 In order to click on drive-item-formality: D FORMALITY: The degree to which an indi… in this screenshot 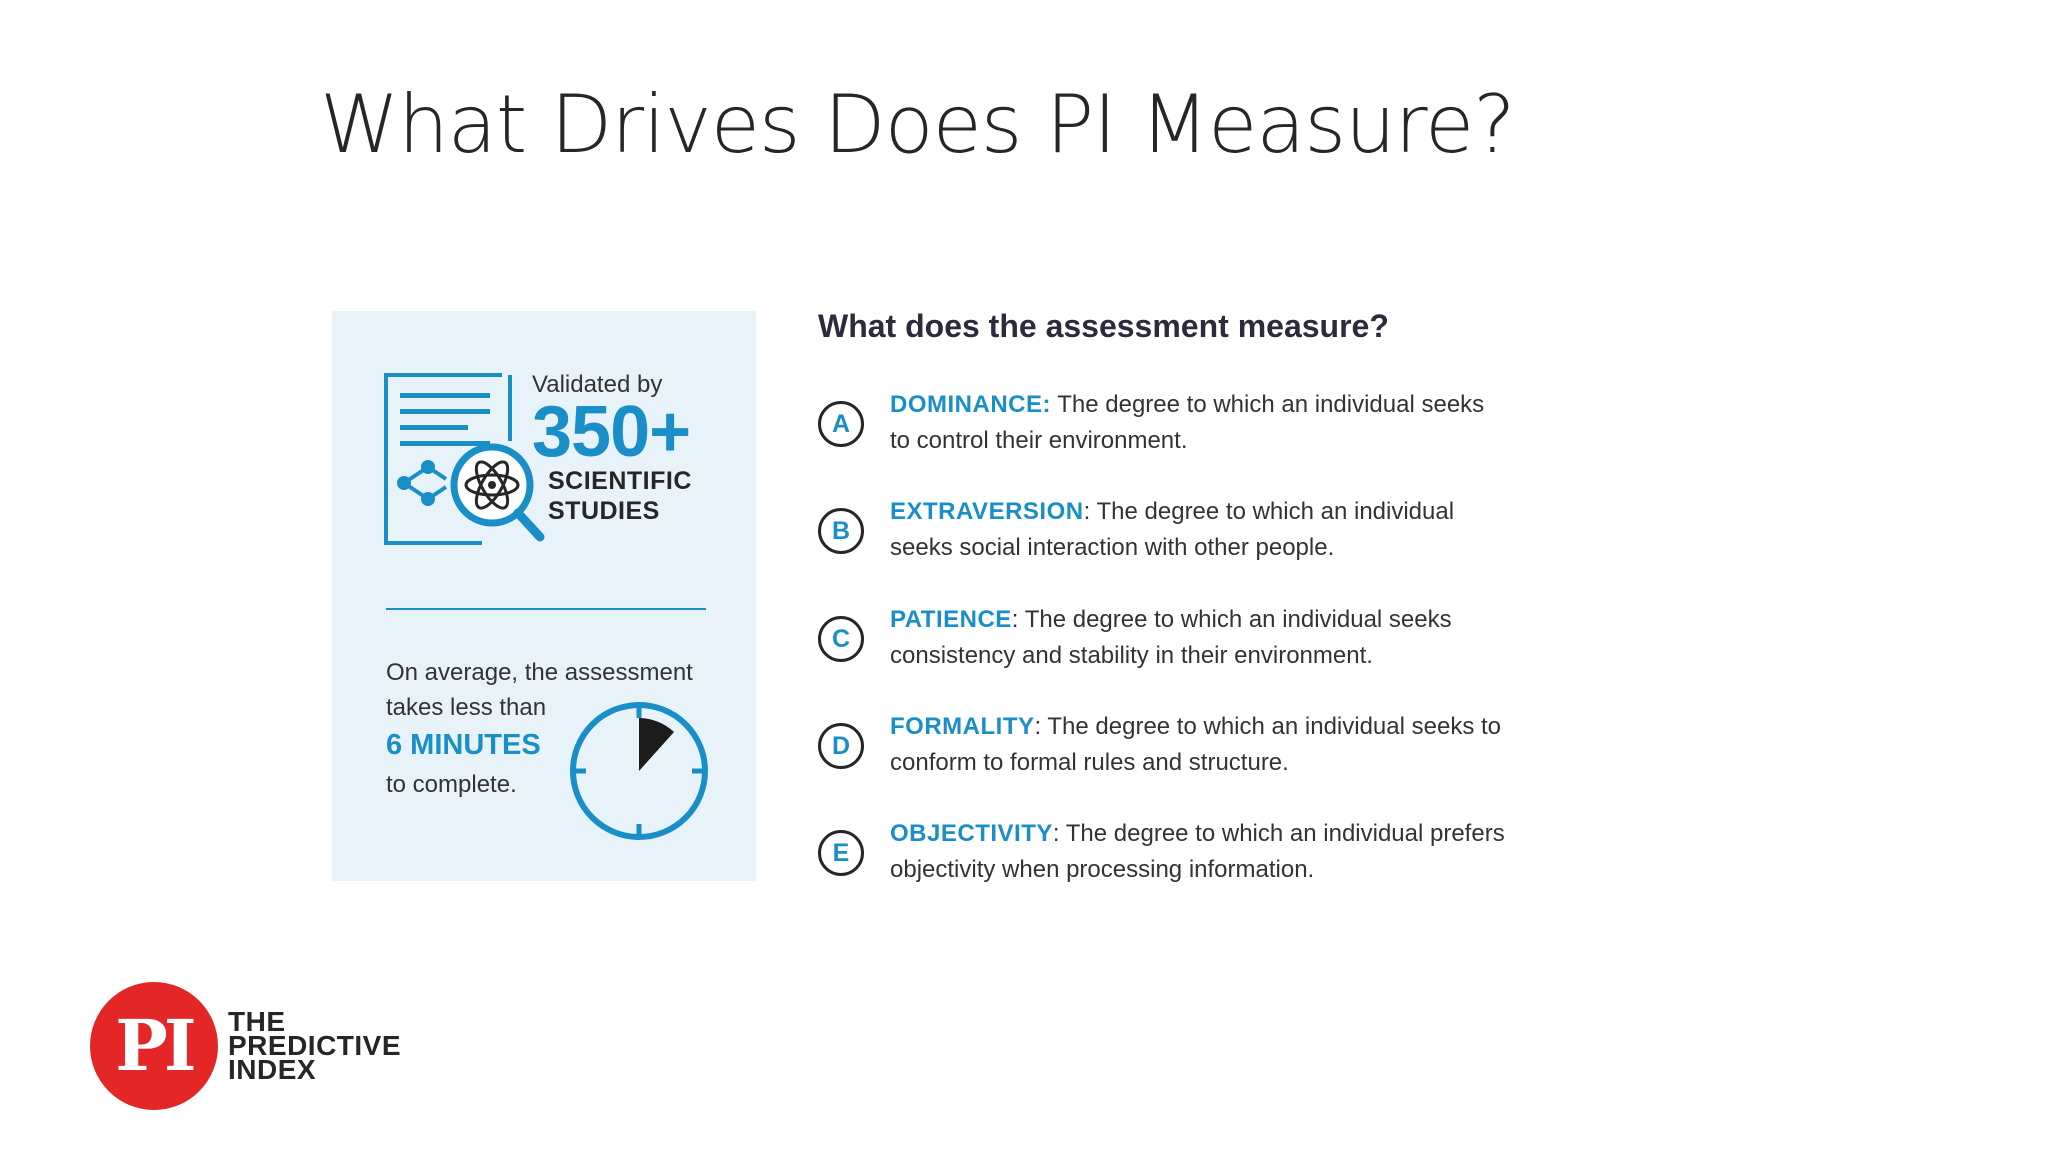, I will do `click(1159, 756)`.